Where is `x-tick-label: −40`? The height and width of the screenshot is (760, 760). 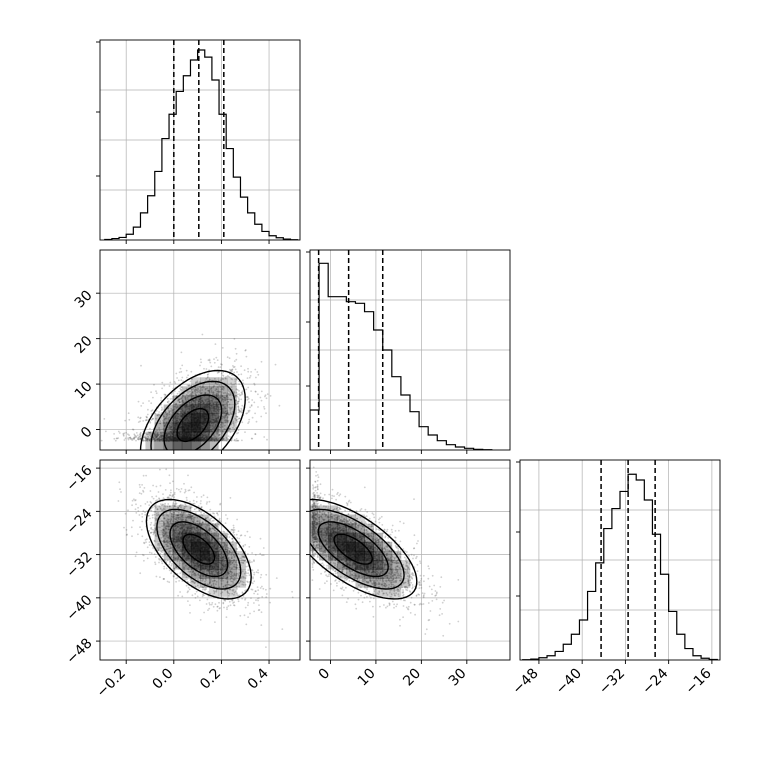 x-tick-label: −40 is located at coordinates (569, 682).